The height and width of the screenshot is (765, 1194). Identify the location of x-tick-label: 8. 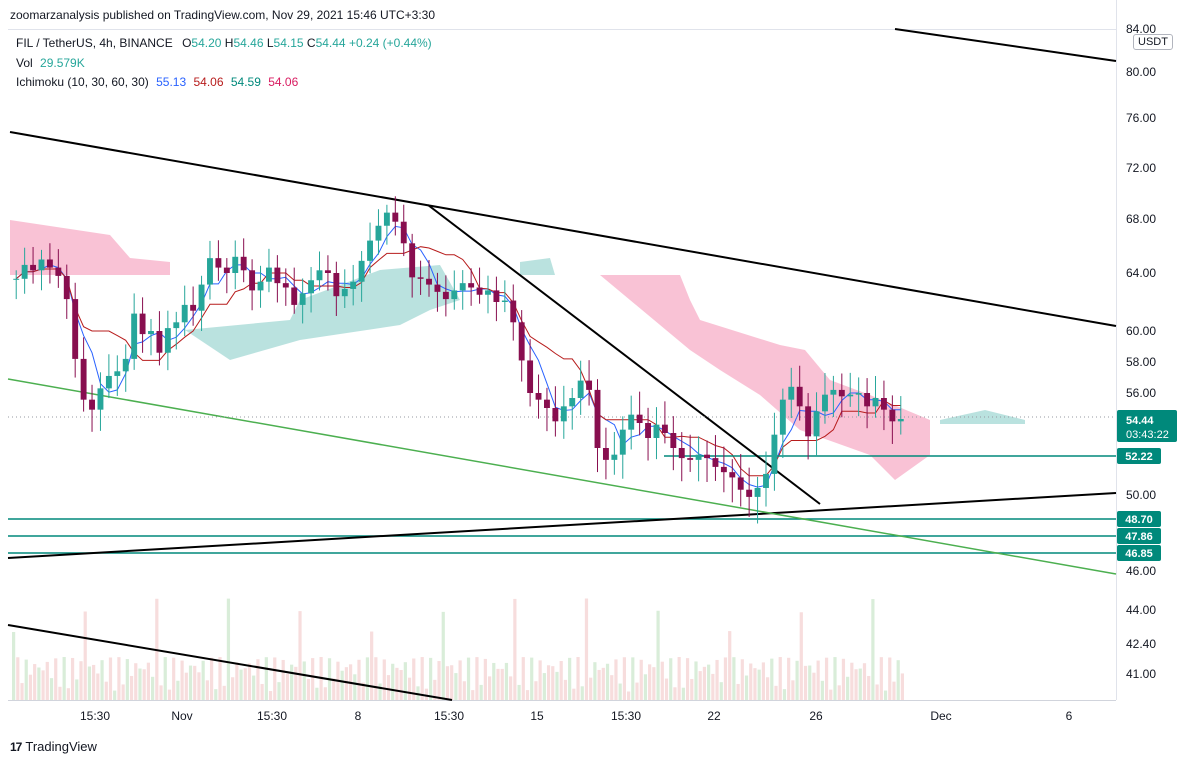
(358, 716).